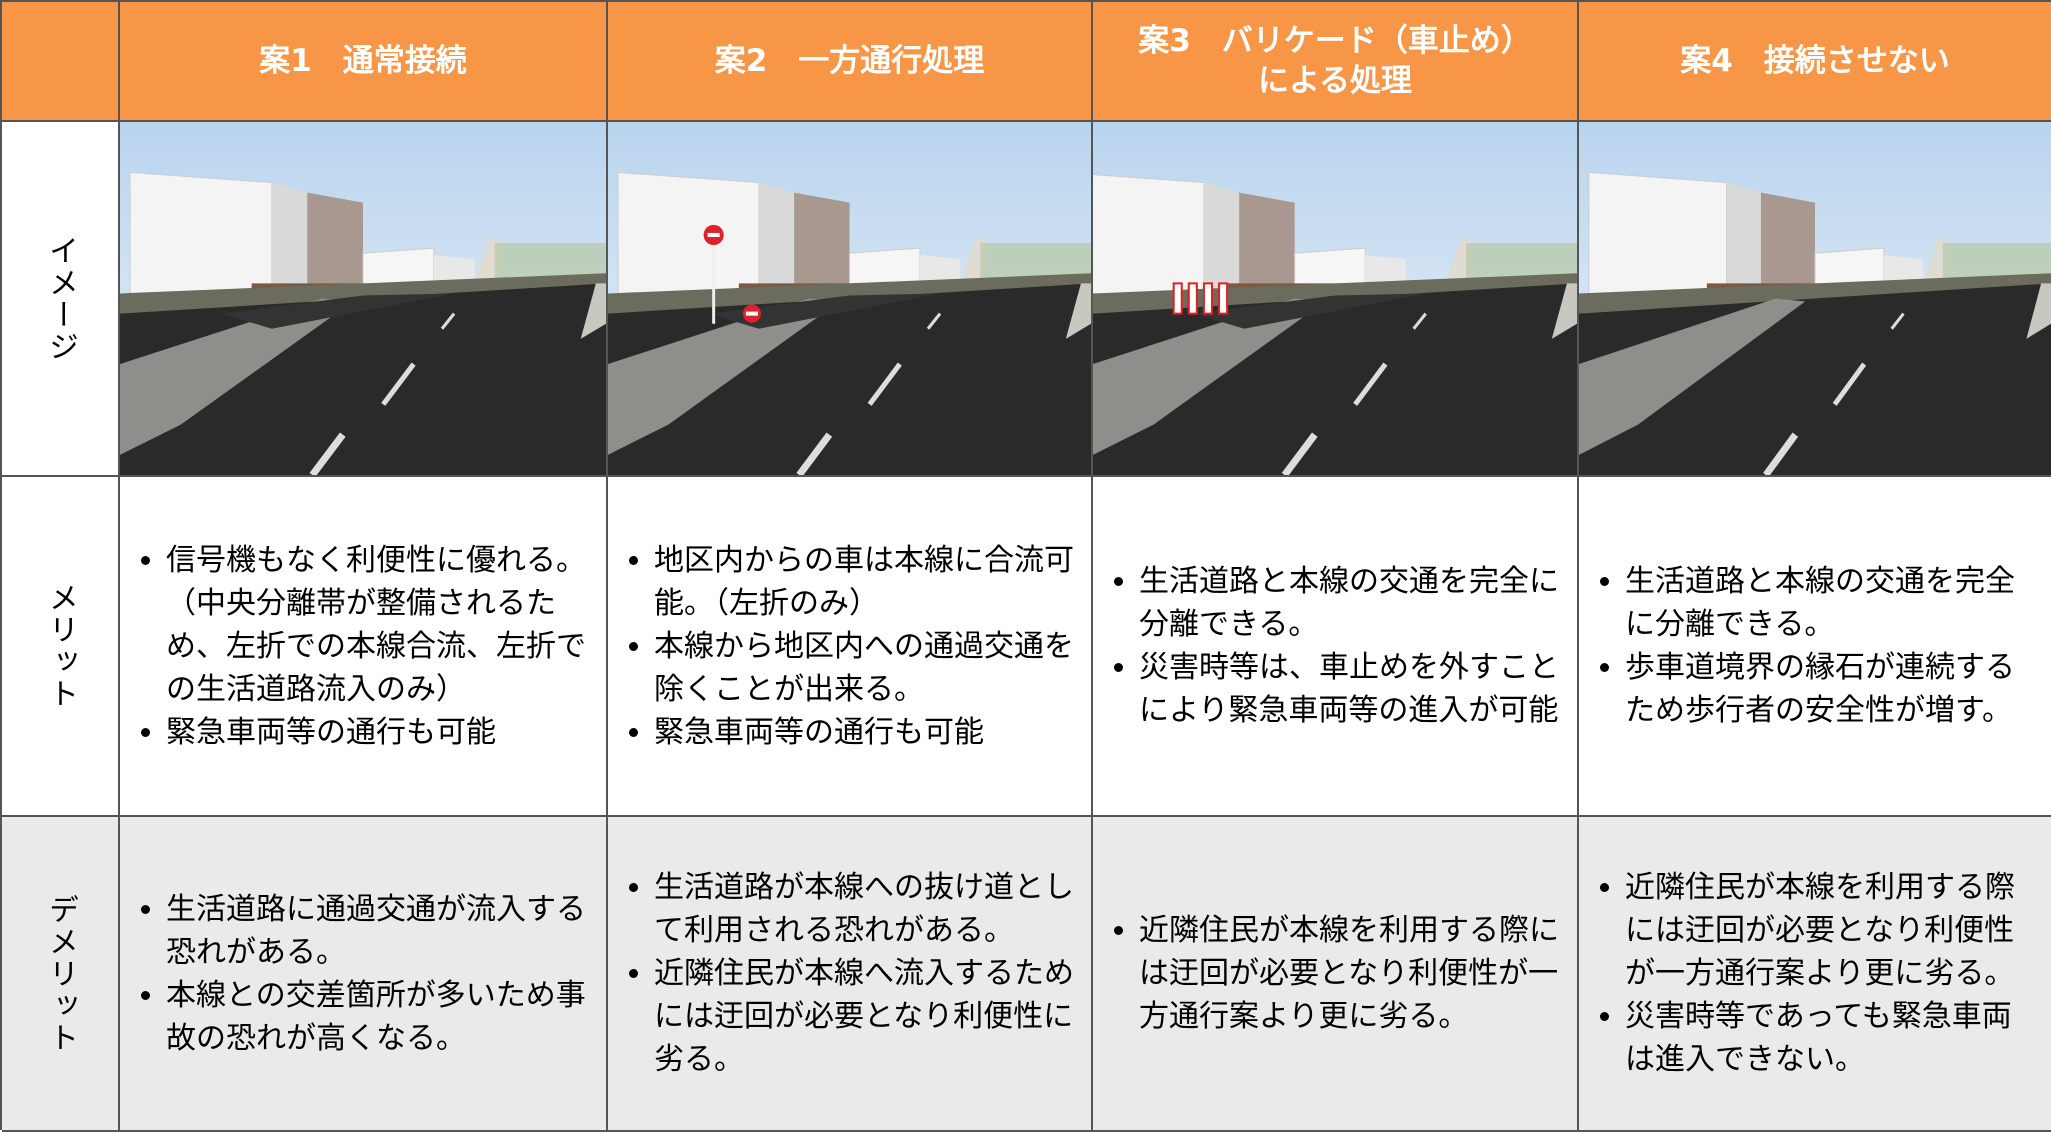  Describe the element at coordinates (1831, 1038) in the screenshot. I see `bullet-item: 災害時等であっても緊急車両は進入できない。` at that location.